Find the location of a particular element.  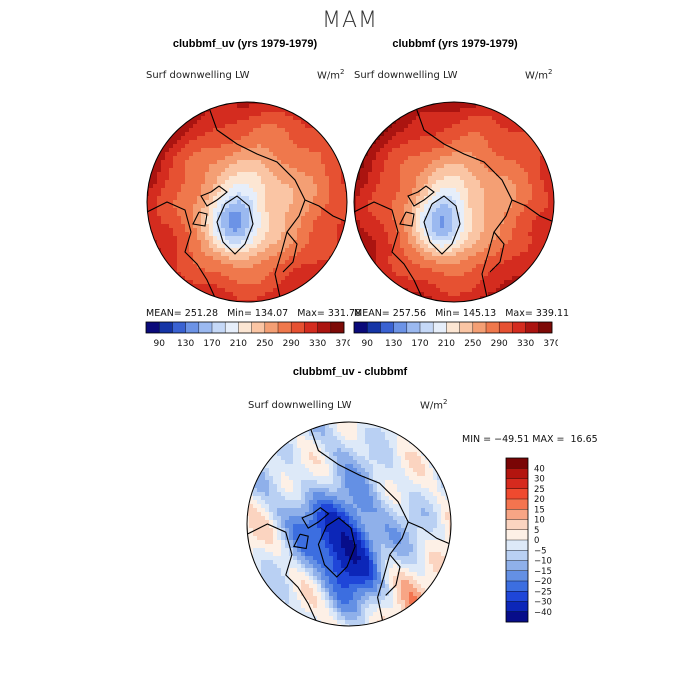

units-right: W/m2 is located at coordinates (539, 75).